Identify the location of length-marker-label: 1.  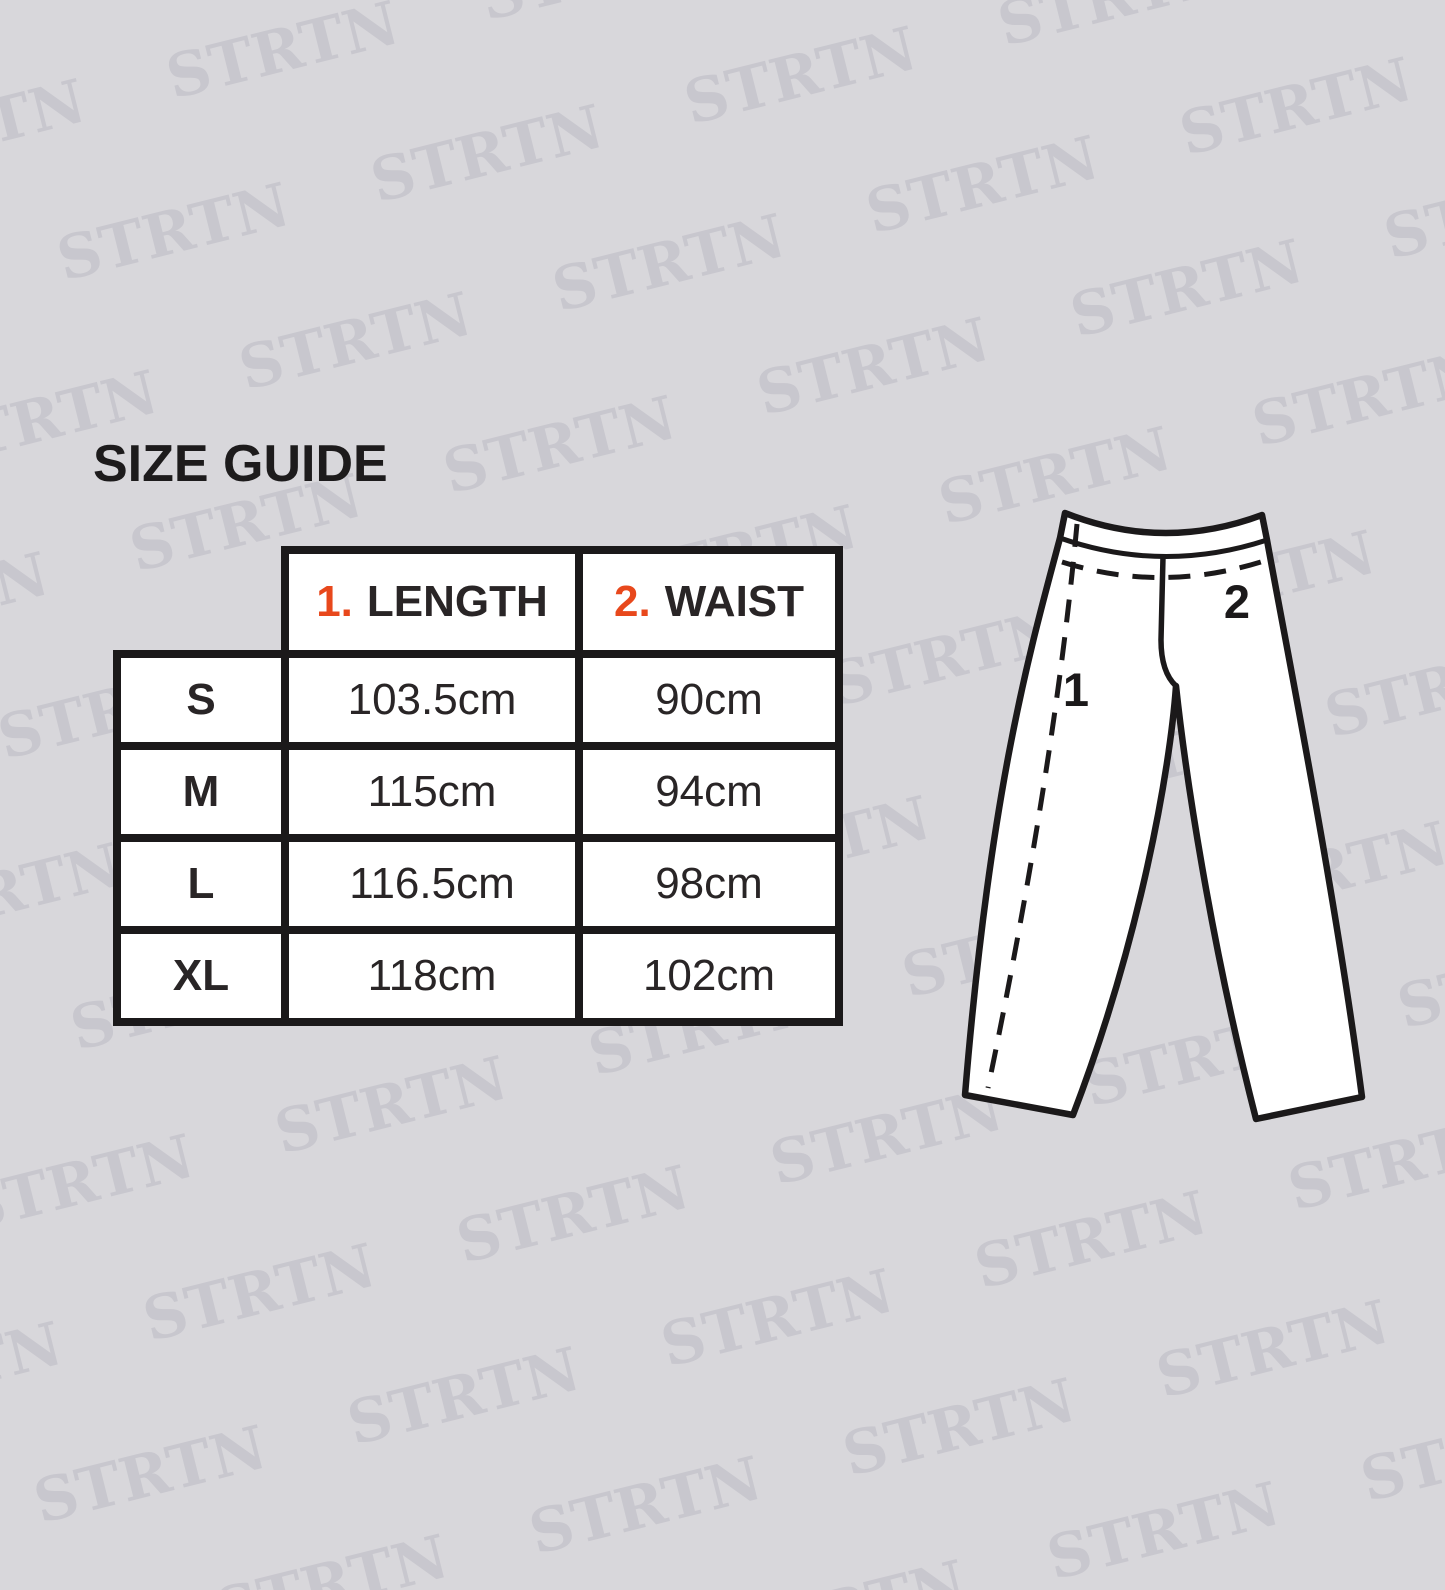
(1076, 689).